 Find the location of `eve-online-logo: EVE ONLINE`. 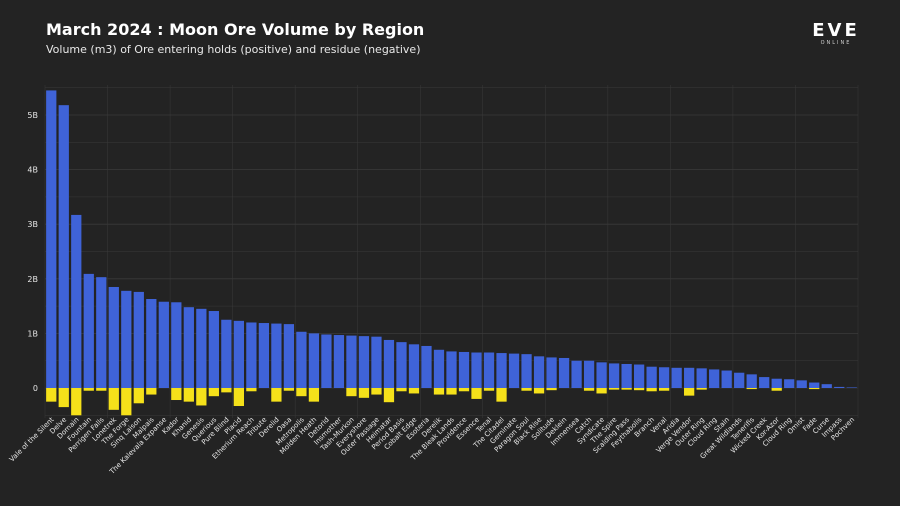

eve-online-logo: EVE ONLINE is located at coordinates (836, 34).